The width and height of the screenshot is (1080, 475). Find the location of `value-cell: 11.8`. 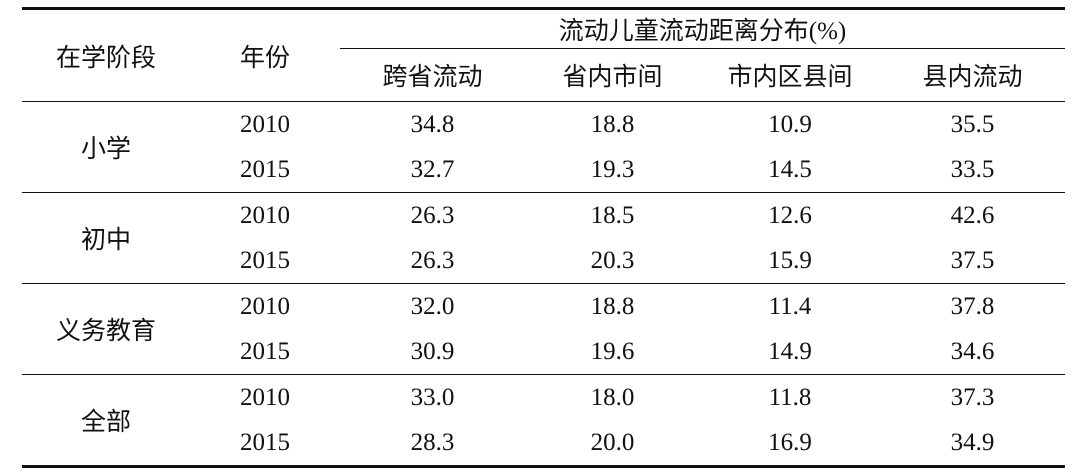

value-cell: 11.8 is located at coordinates (790, 397).